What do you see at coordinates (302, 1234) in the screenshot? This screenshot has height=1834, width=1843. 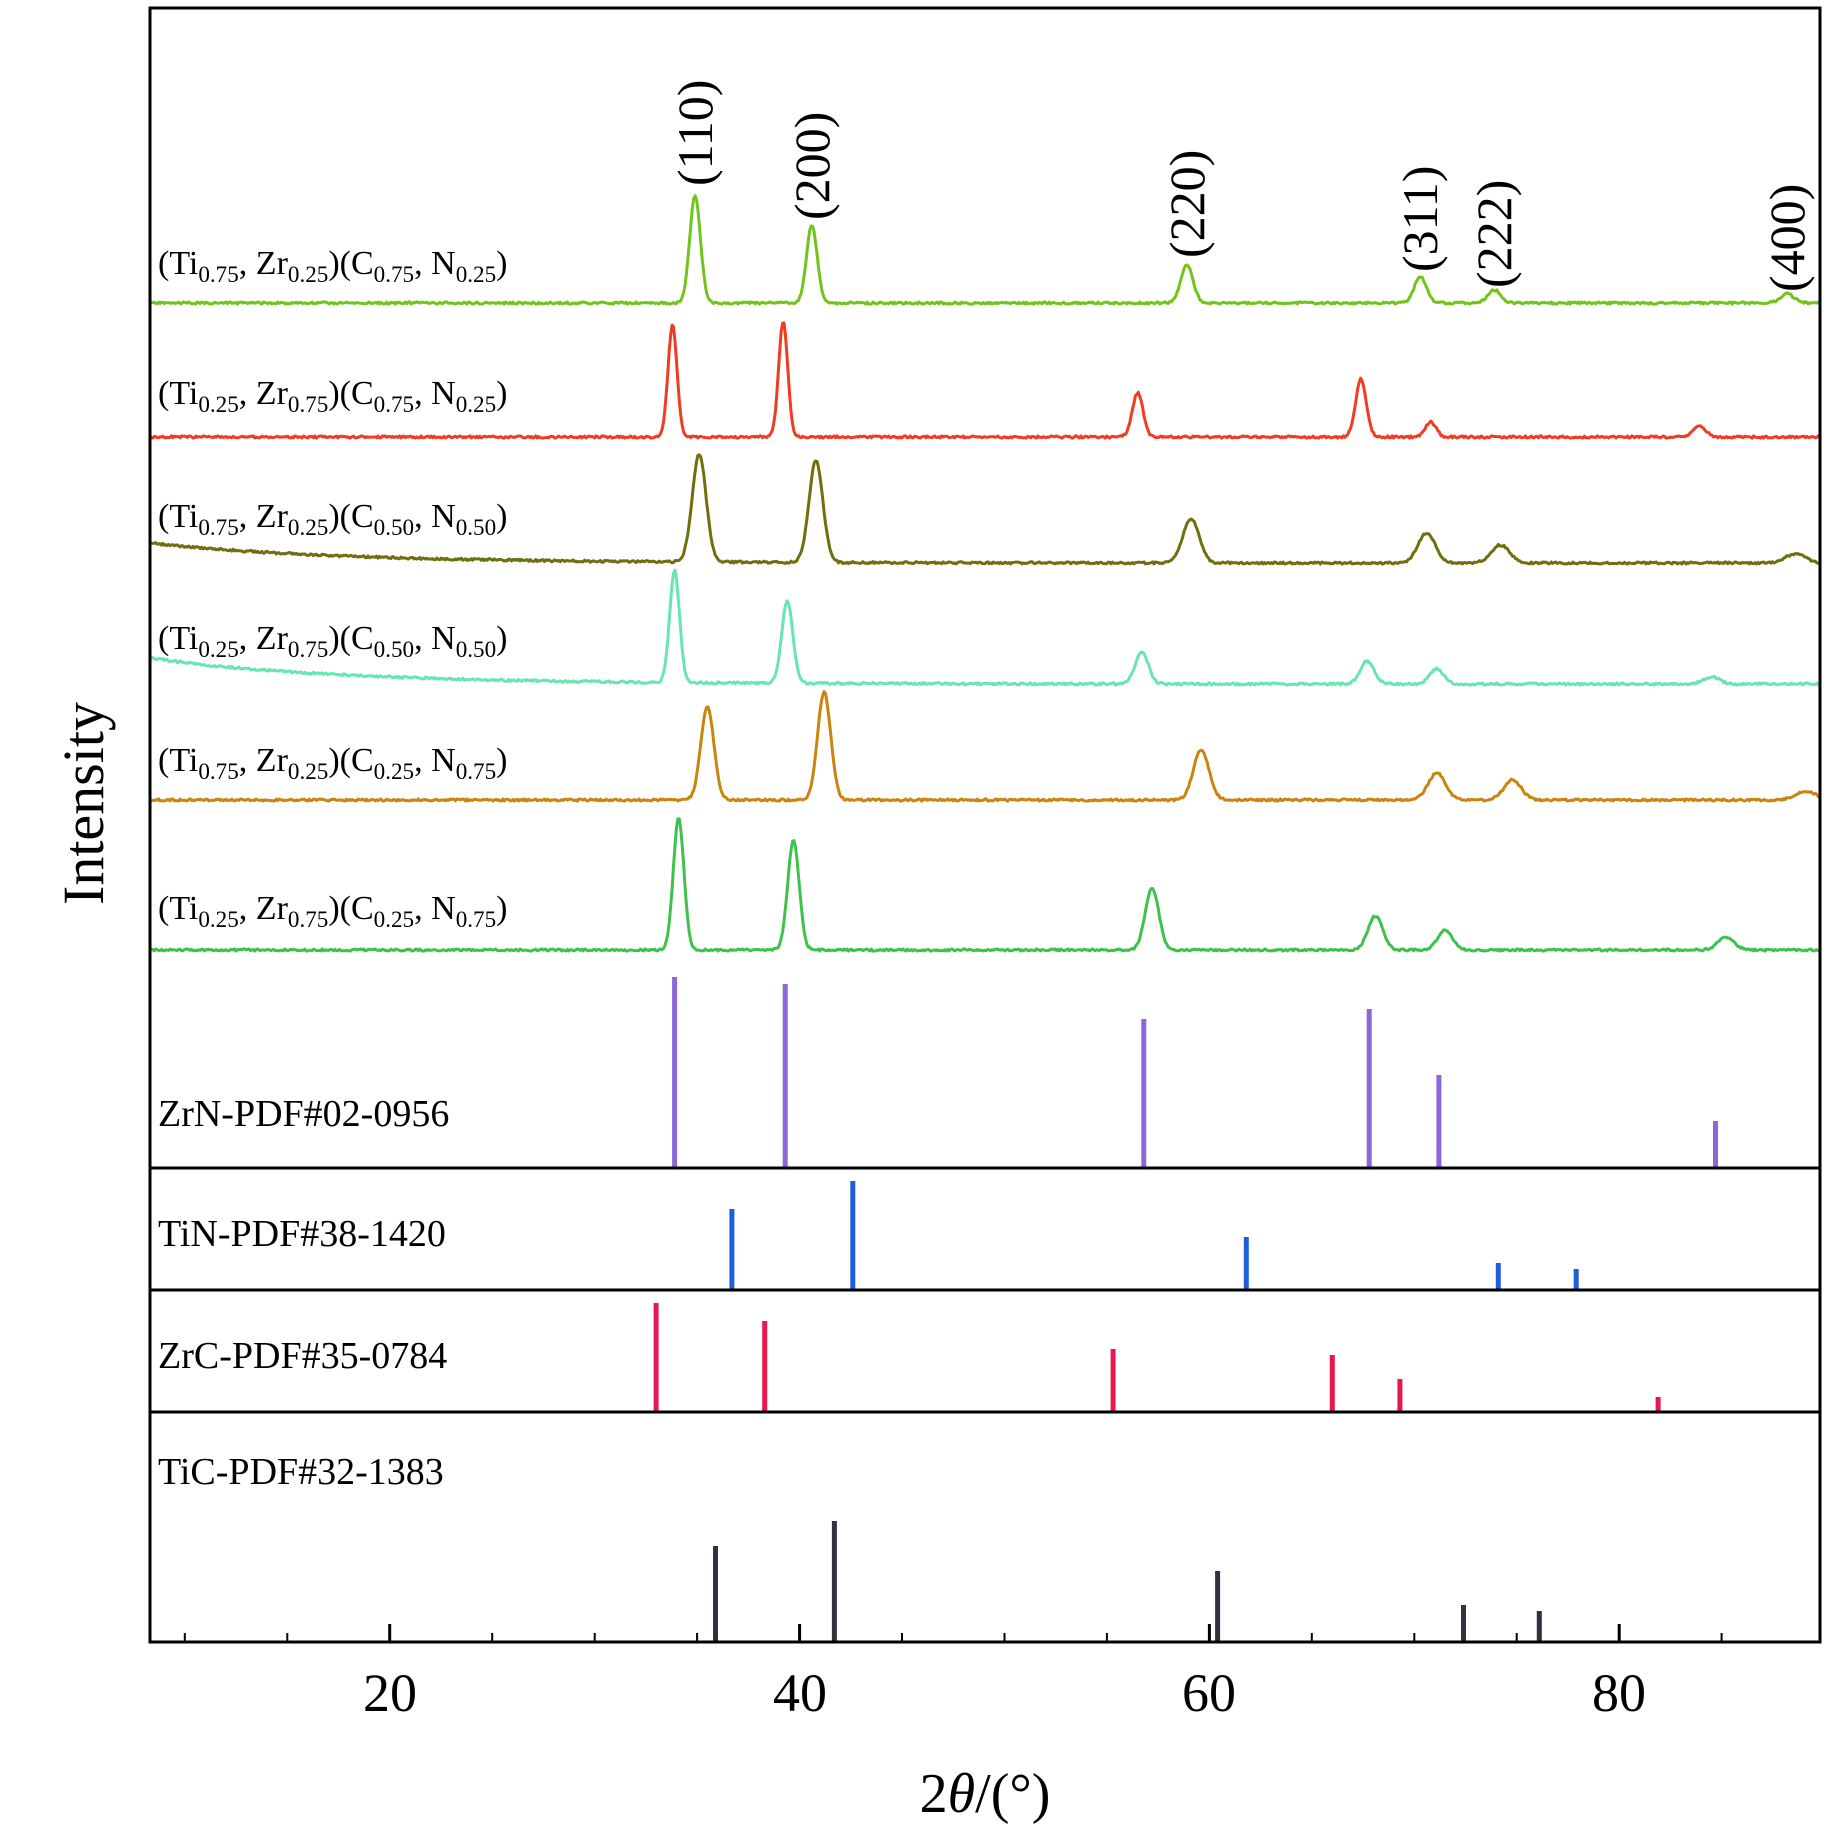 I see `reference-label-1: TiN-PDF#38-1420` at bounding box center [302, 1234].